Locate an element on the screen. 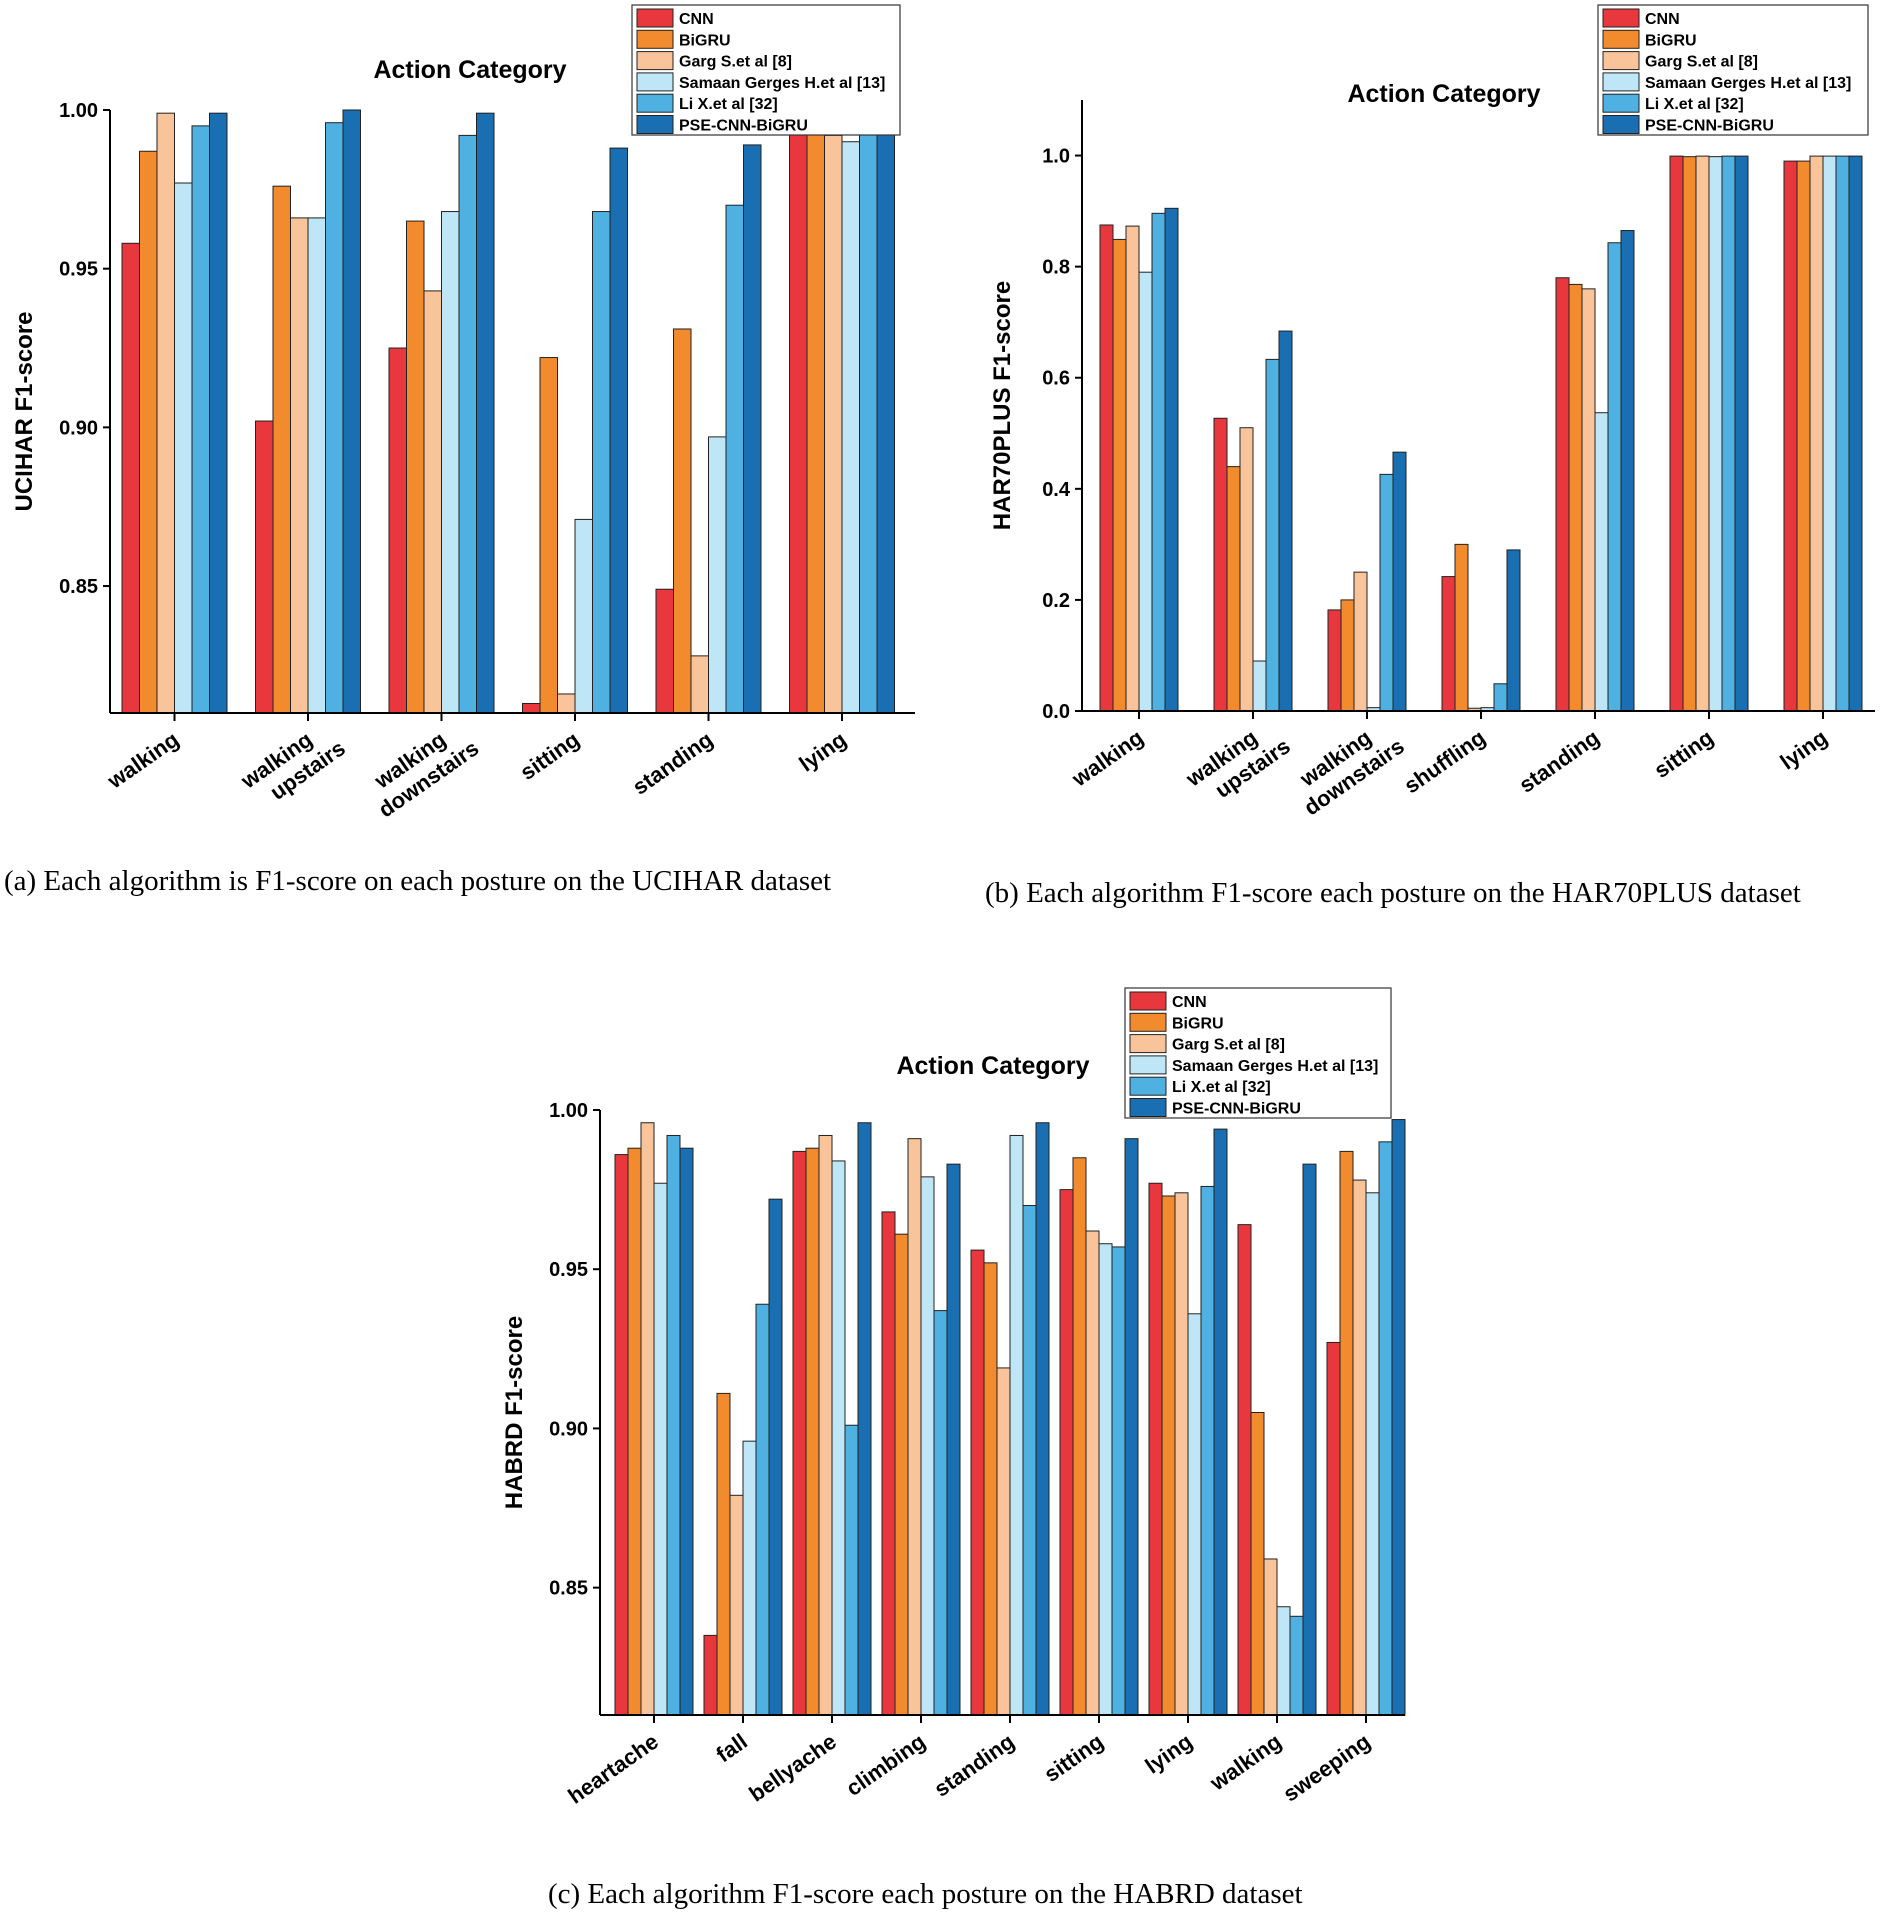 This screenshot has width=1897, height=1912. x-tick-label: lying is located at coordinates (1803, 750).